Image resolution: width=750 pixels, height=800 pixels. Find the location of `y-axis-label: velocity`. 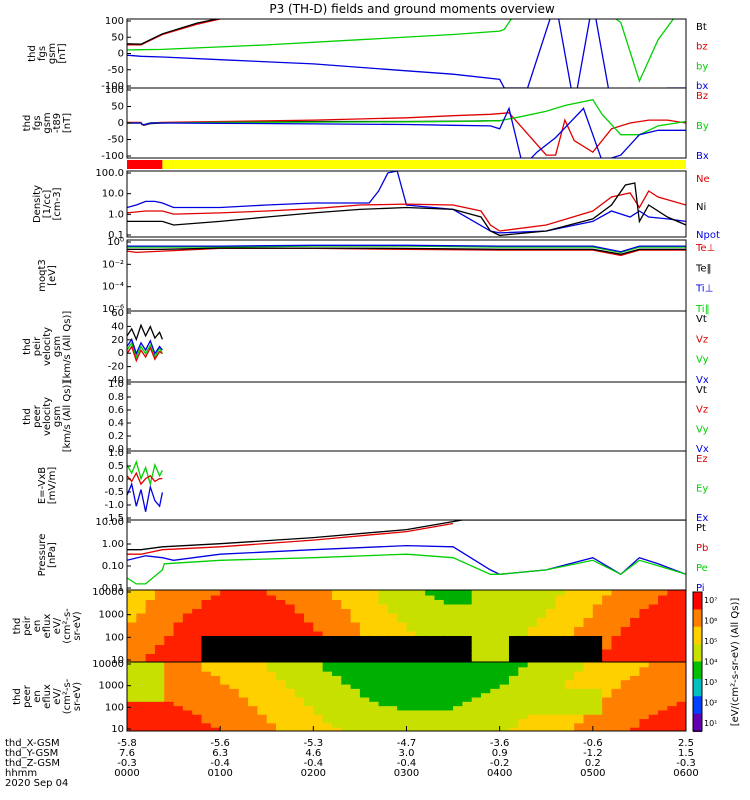

y-axis-label: velocity is located at coordinates (47, 346).